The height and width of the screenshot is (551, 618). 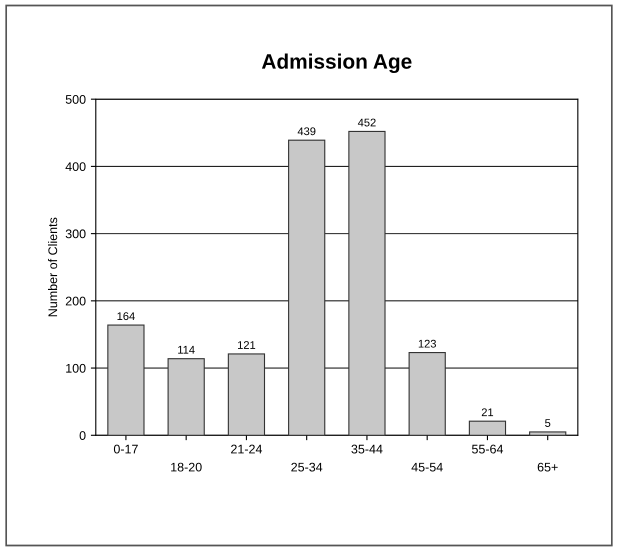 What do you see at coordinates (367, 122) in the screenshot?
I see `data-label: 452` at bounding box center [367, 122].